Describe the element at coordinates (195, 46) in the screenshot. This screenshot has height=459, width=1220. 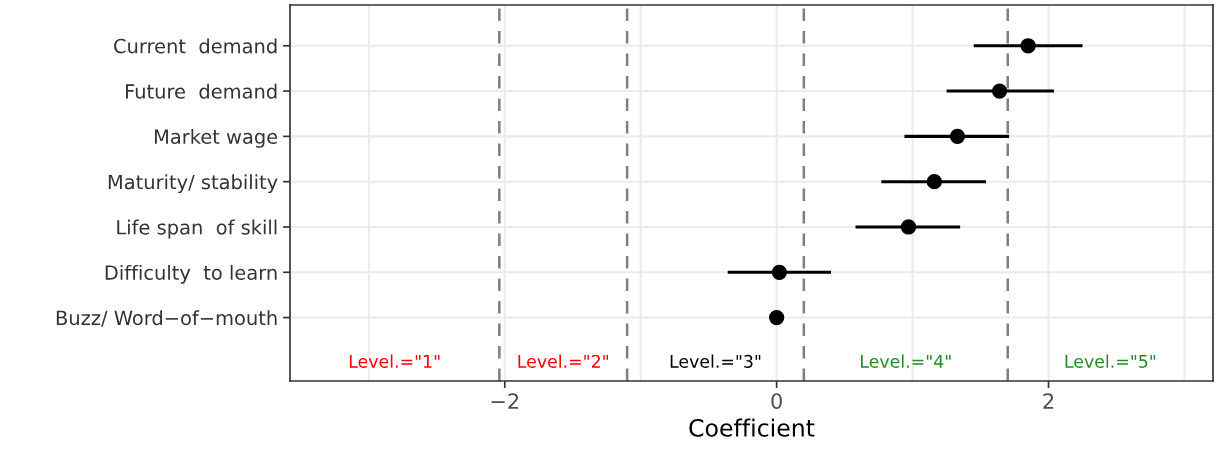
I see `y-tick-label: Current demand` at that location.